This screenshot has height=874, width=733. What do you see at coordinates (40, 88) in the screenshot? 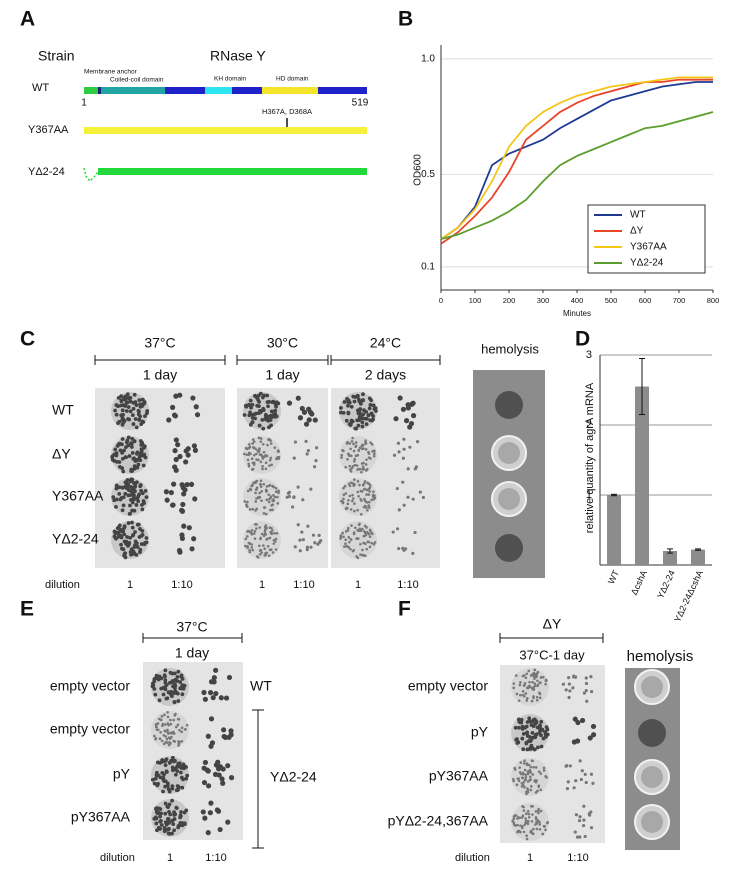
I see `strain-label: WT` at bounding box center [40, 88].